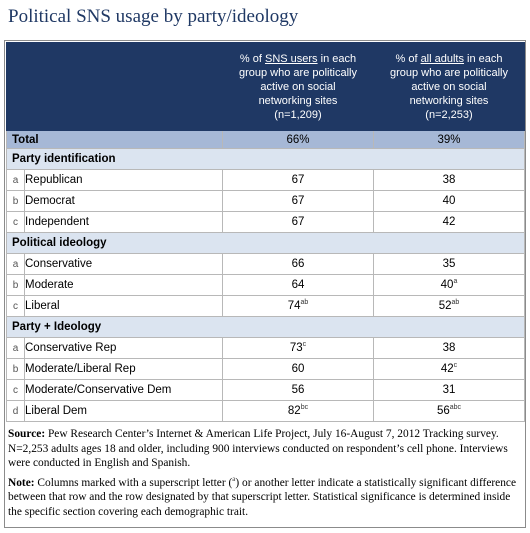 Image resolution: width=530 pixels, height=533 pixels. I want to click on row-label: Moderate/Liberal Rep, so click(123, 369).